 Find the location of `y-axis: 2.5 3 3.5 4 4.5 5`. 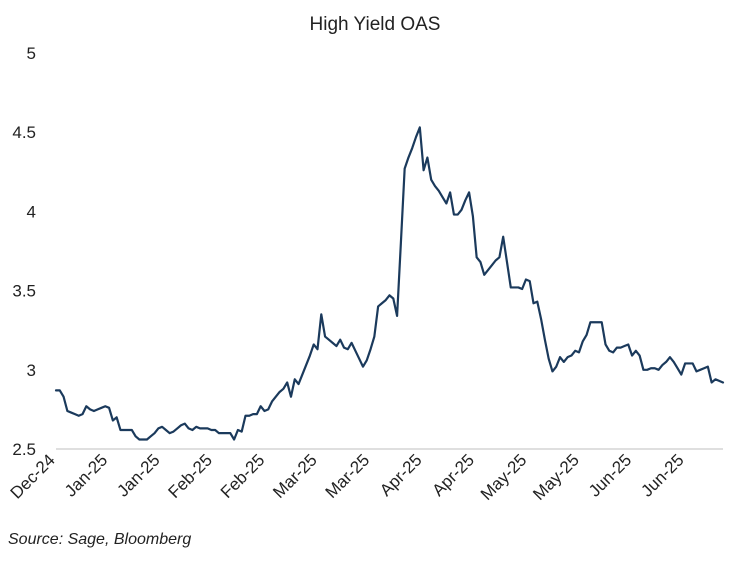

y-axis: 2.5 3 3.5 4 4.5 5 is located at coordinates (24, 251).